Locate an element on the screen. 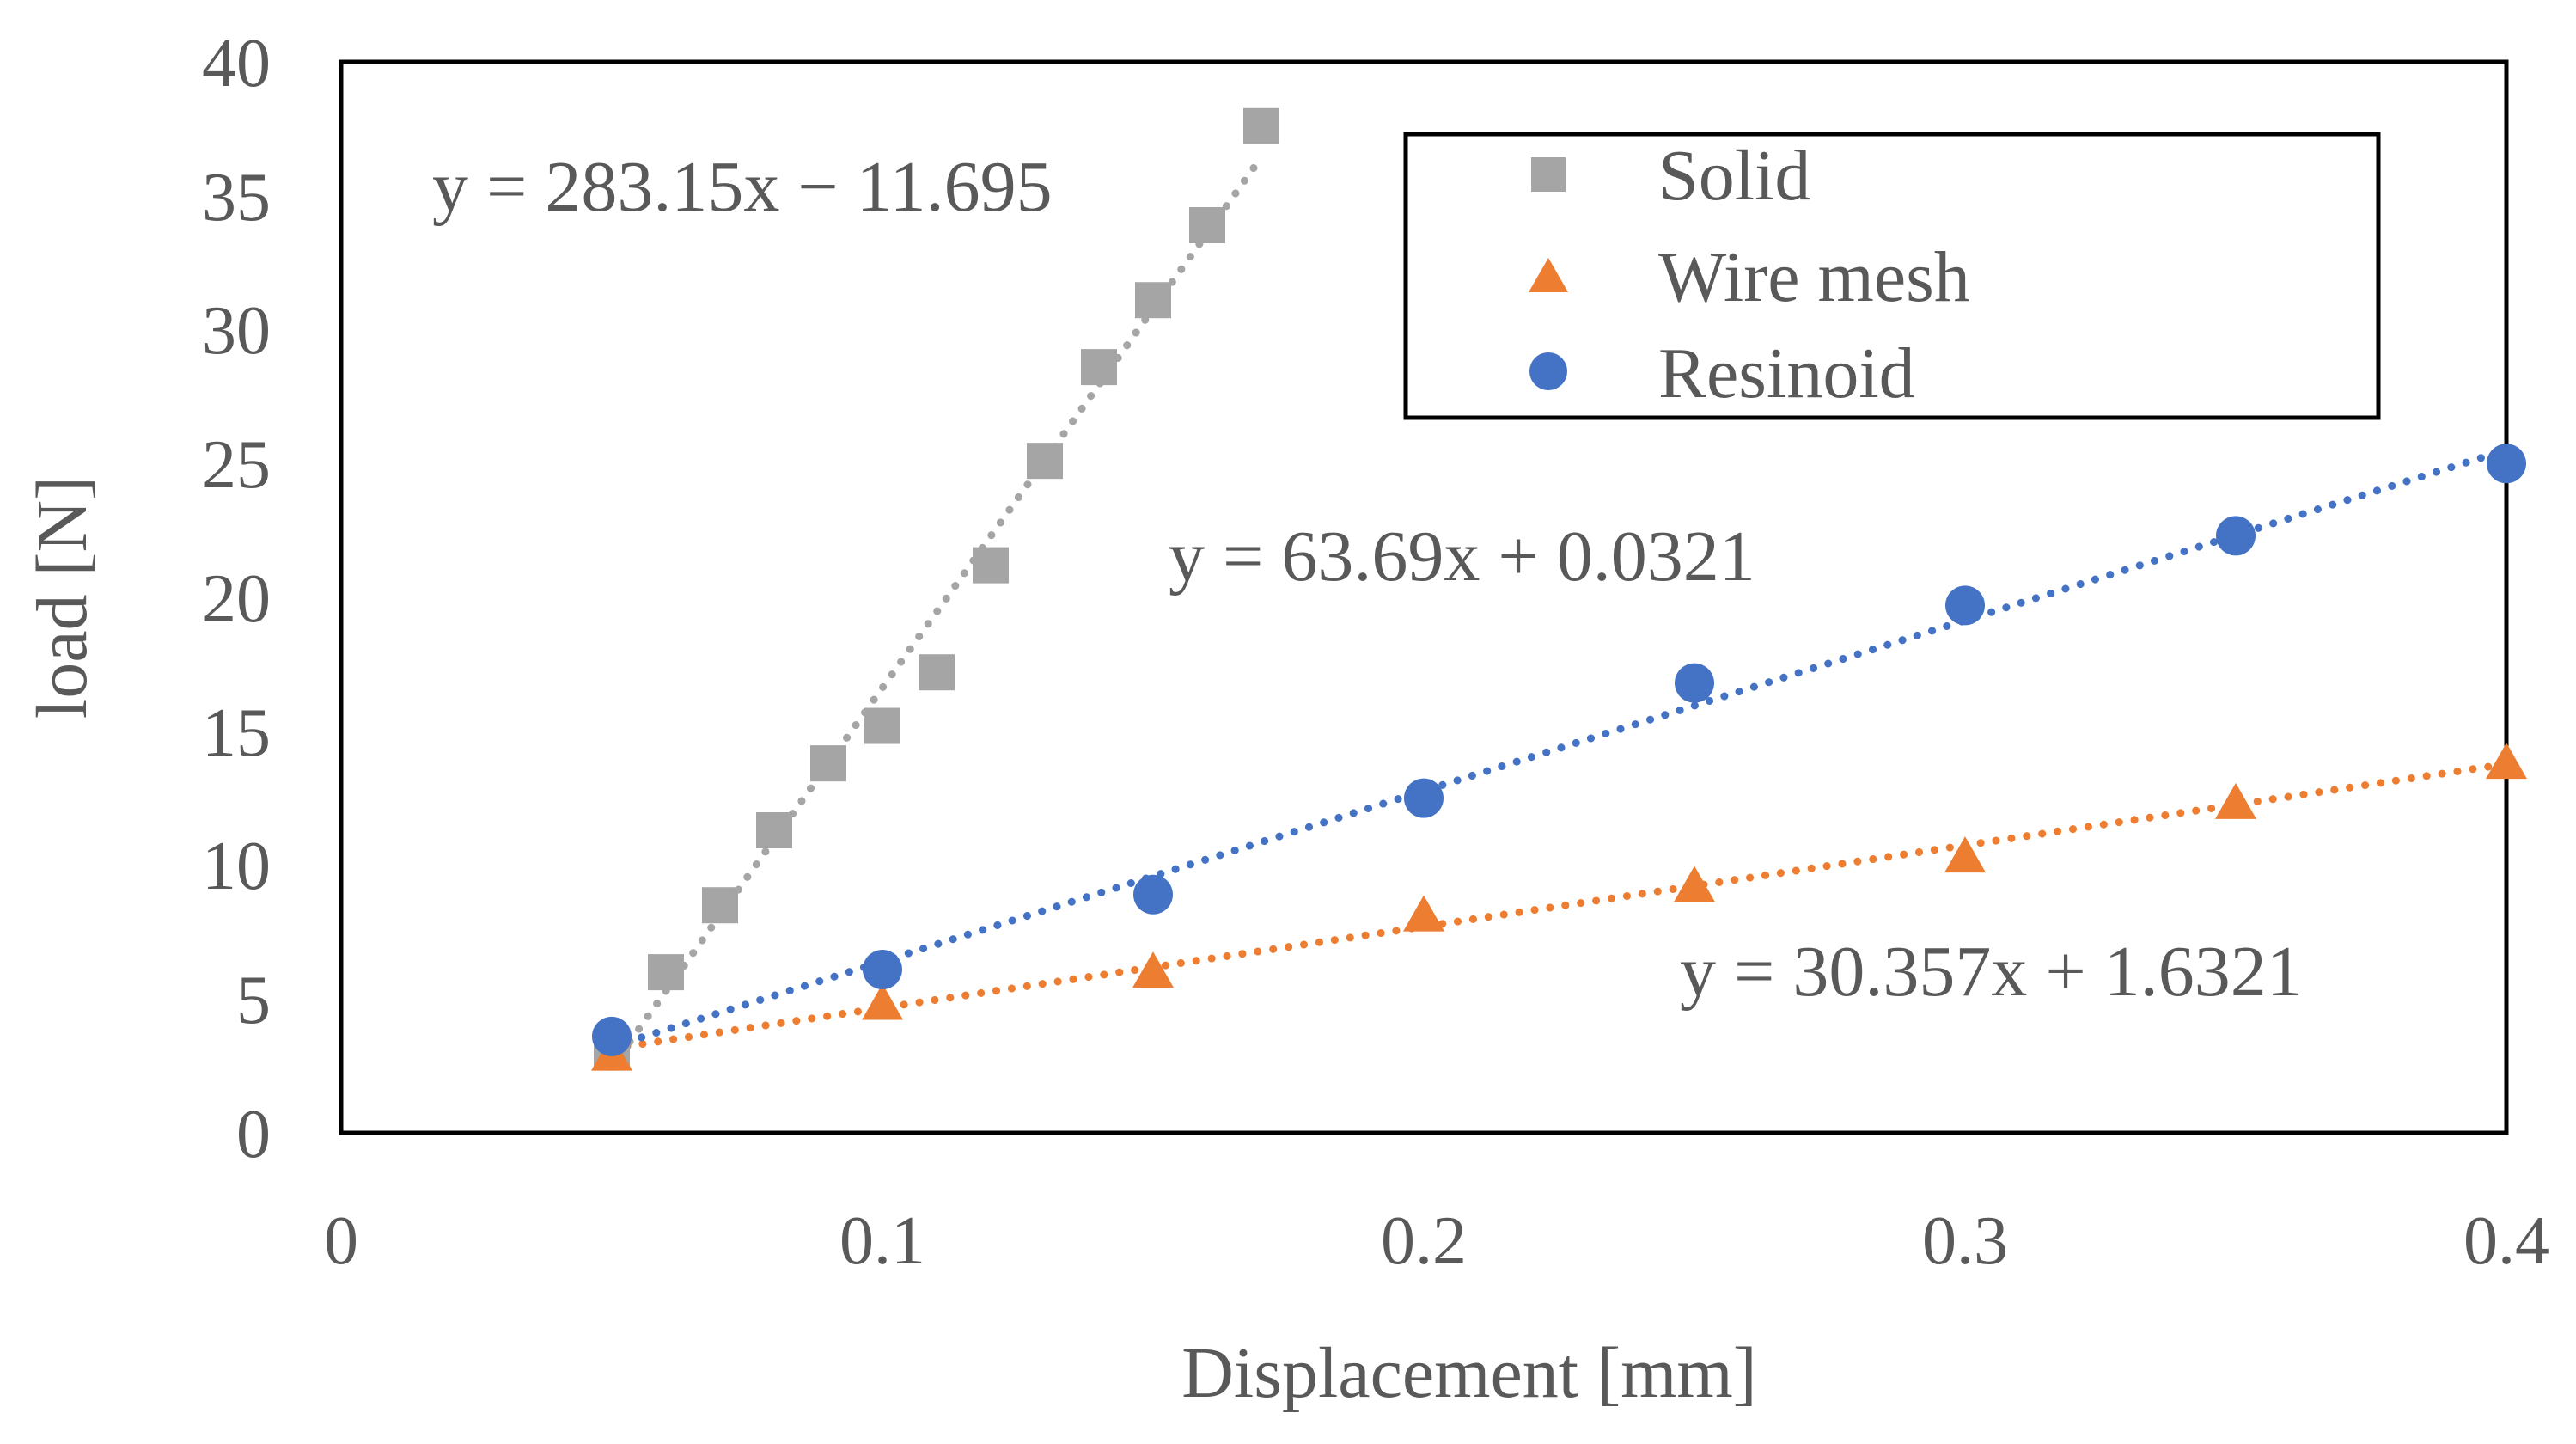  y-tick-label: 5 is located at coordinates (253, 1000).